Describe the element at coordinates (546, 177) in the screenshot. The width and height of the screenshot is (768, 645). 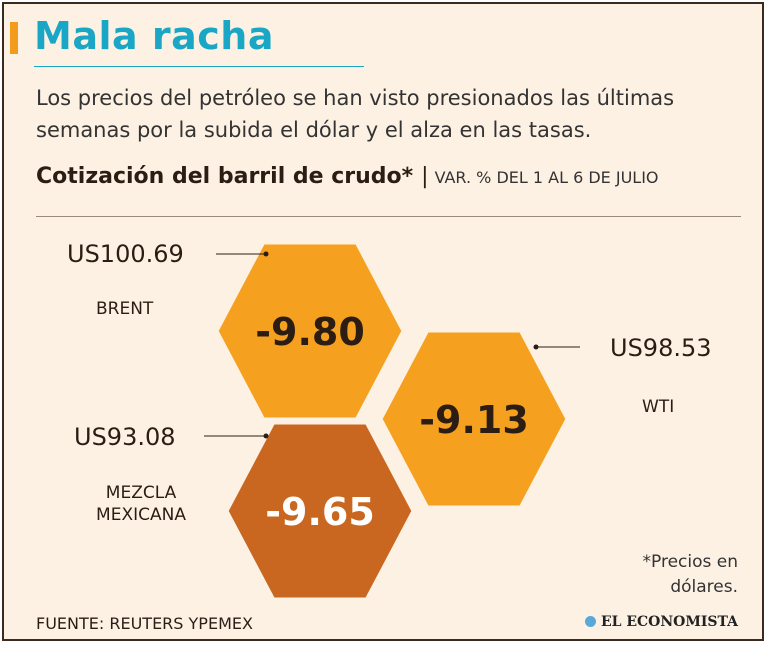
I see `chart-subtitle: VAR. % DEL 1 AL 6 DE JULIO` at that location.